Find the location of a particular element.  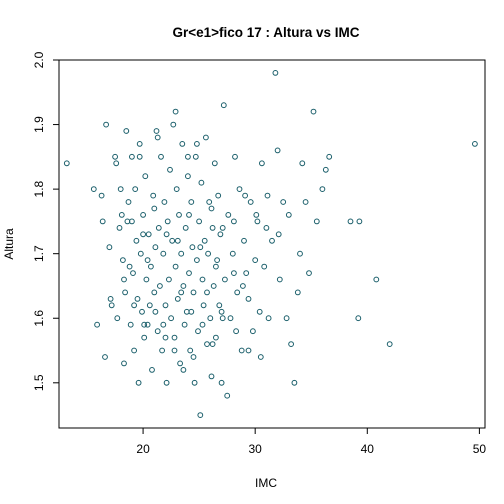

y-axis: 1.5 1.6 1.7 1.8 1.9 2.0 is located at coordinates (46, 221).